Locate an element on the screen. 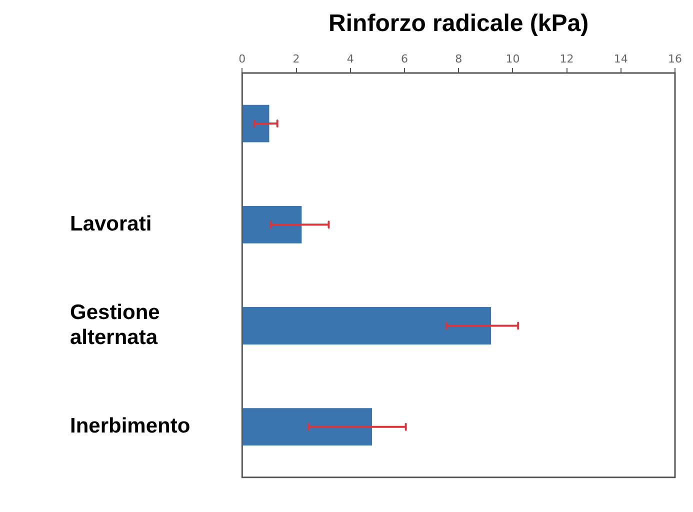 The image size is (693, 512). x-tick-label: 6 is located at coordinates (404, 59).